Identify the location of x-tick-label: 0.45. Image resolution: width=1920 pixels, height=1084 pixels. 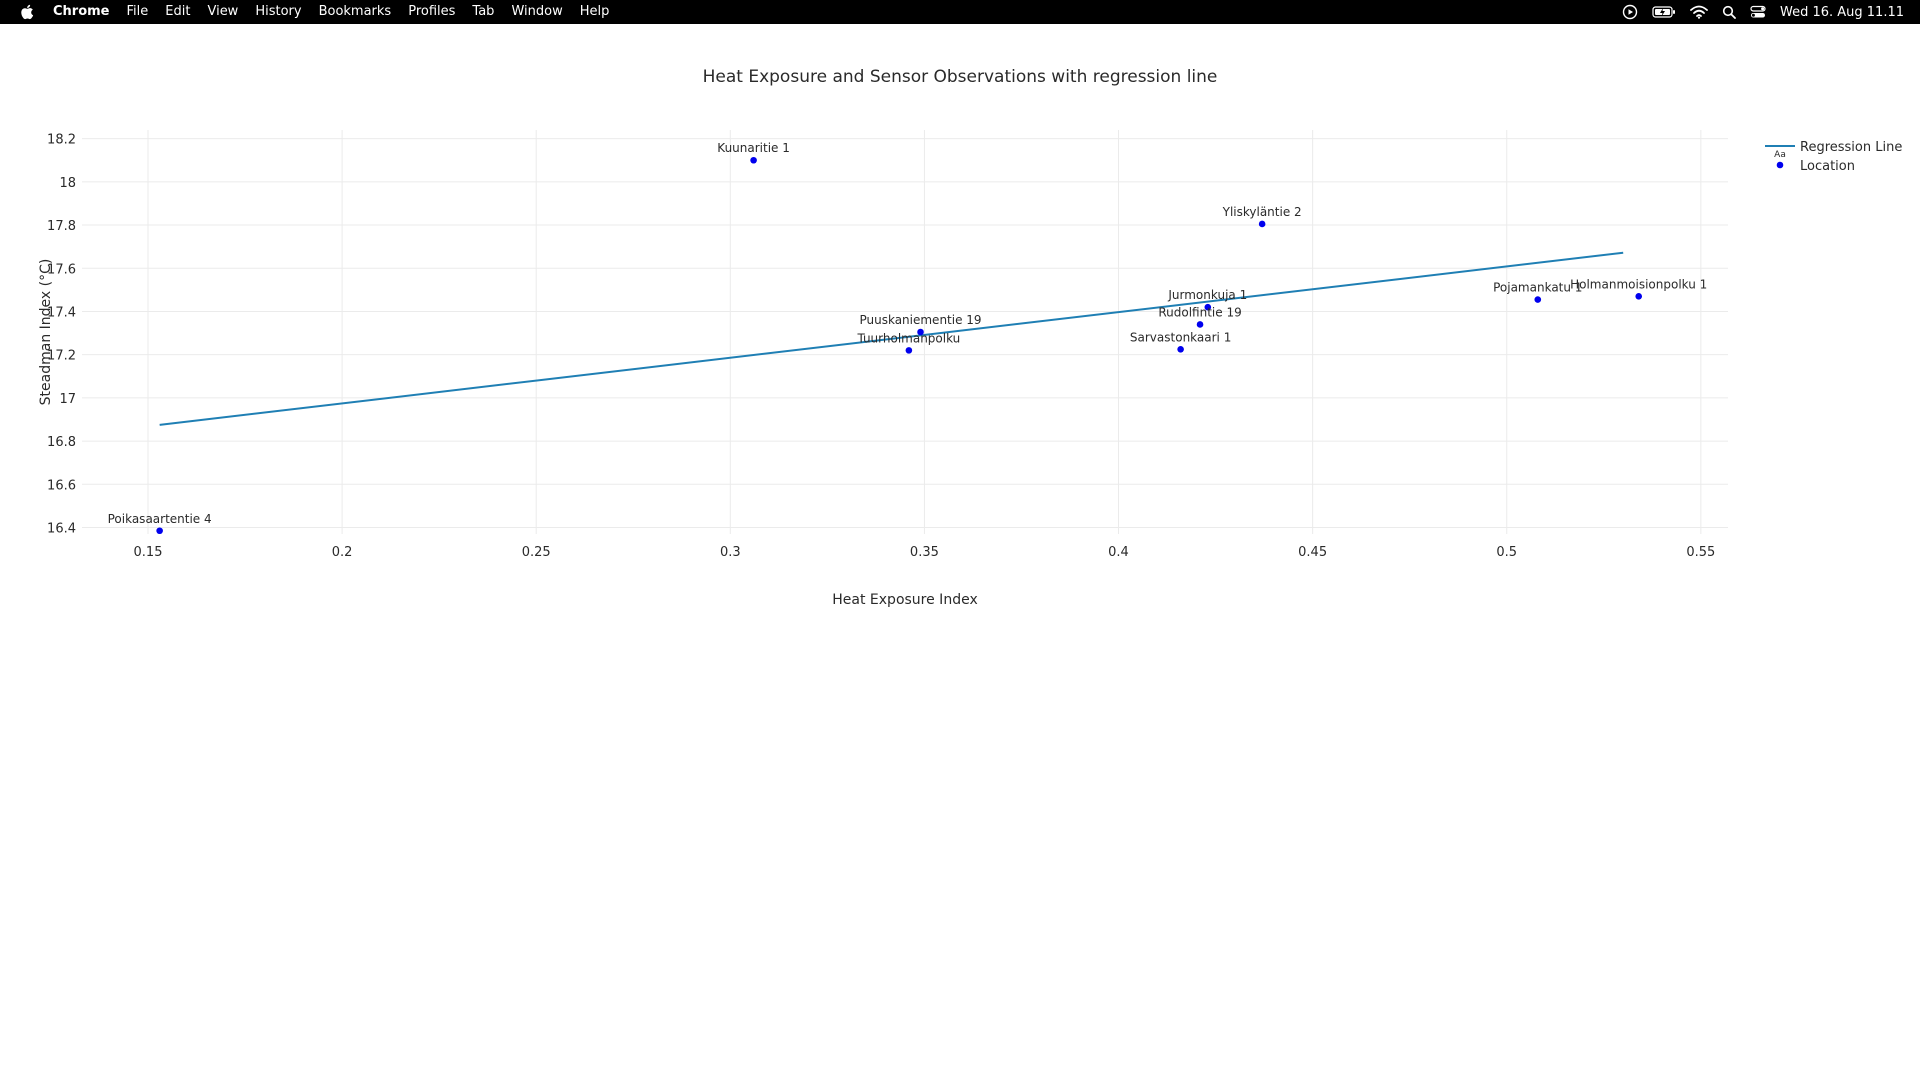
(1312, 552).